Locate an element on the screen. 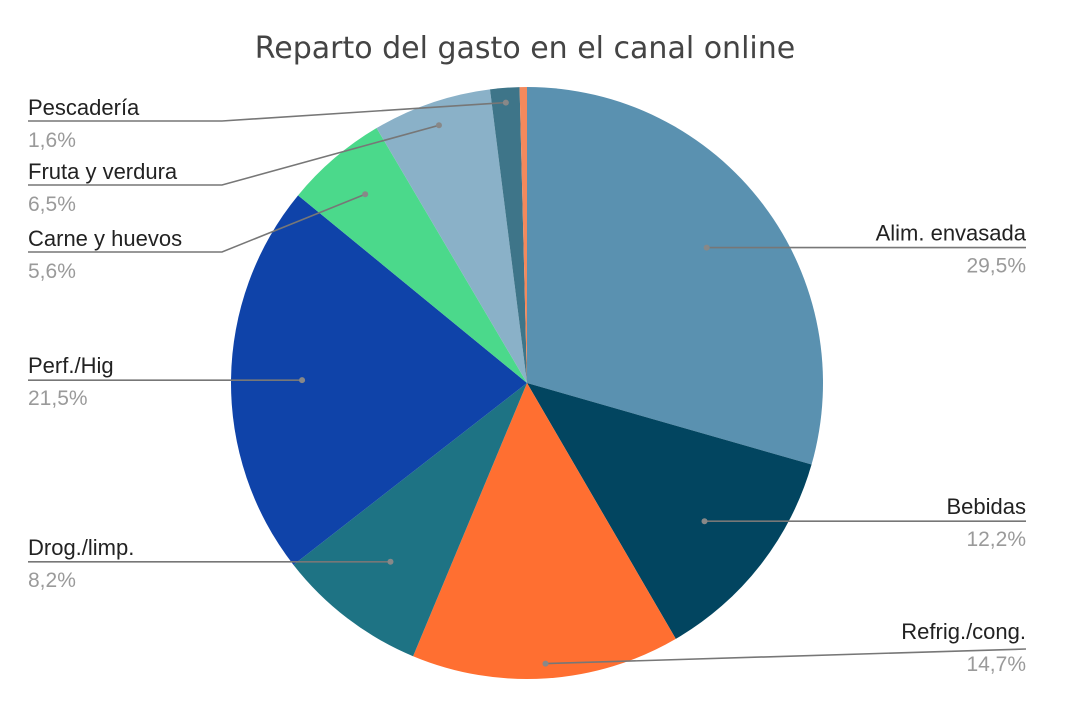  pie-slice-refrig-cong is located at coordinates (544, 531).